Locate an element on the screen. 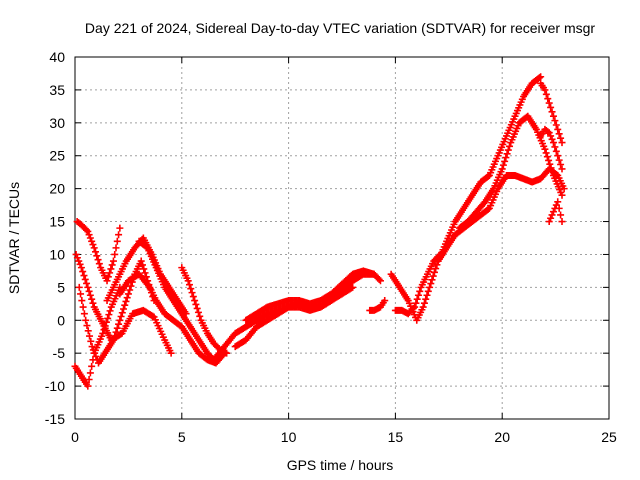 The height and width of the screenshot is (480, 640). x-tick-label: 15 is located at coordinates (396, 437).